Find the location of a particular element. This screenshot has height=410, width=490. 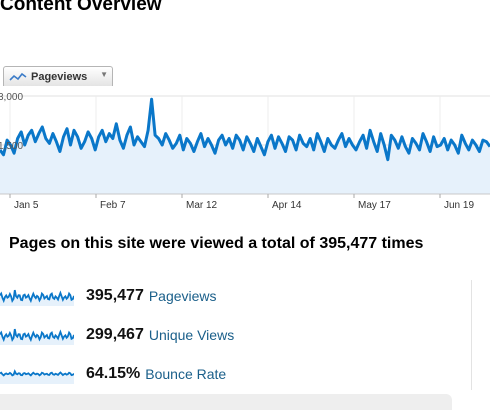

stat-value-bounce-rate: 64.15% is located at coordinates (113, 373).